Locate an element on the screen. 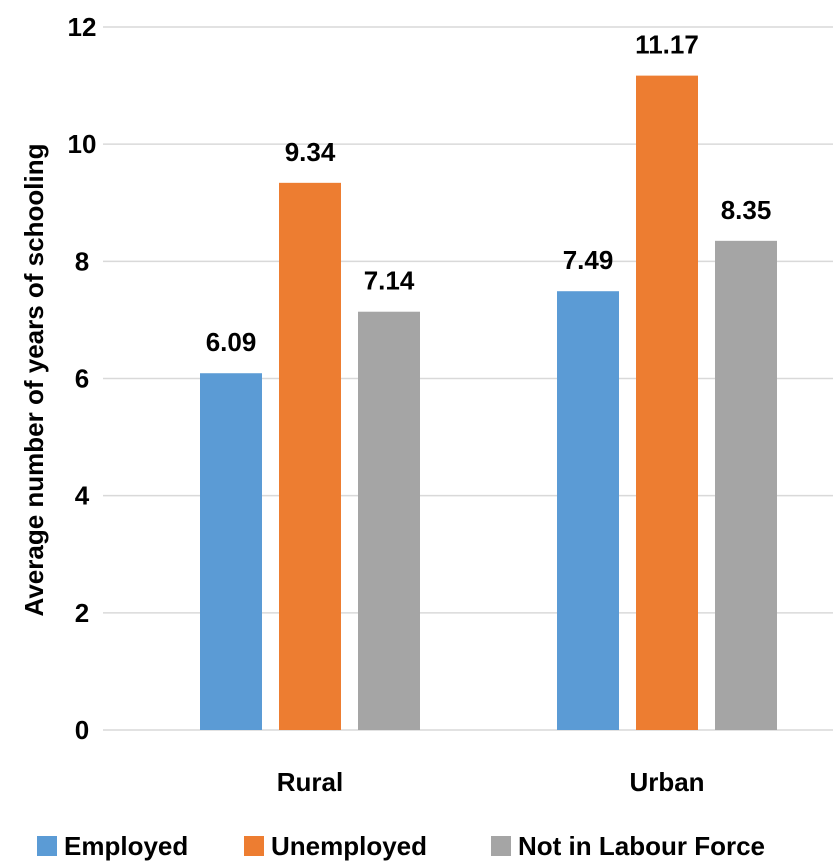  data-label: 6.09 is located at coordinates (231, 342).